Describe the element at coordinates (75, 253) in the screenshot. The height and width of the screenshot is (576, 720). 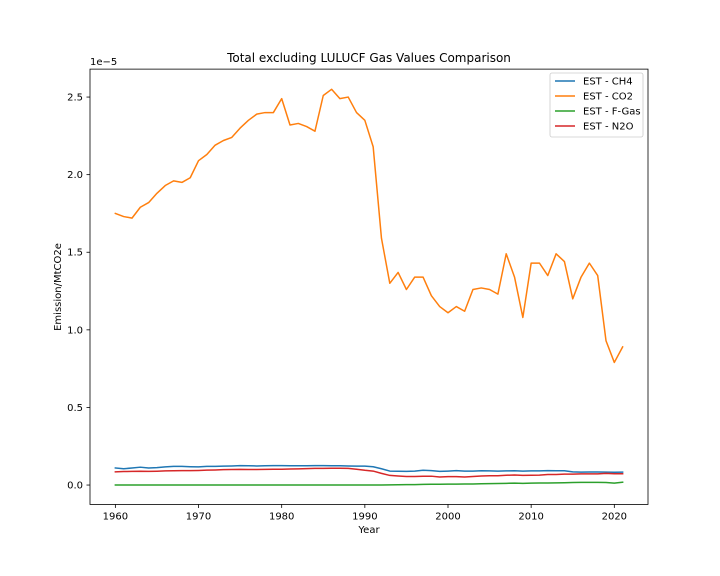
I see `y-tick-label: 1.5` at that location.